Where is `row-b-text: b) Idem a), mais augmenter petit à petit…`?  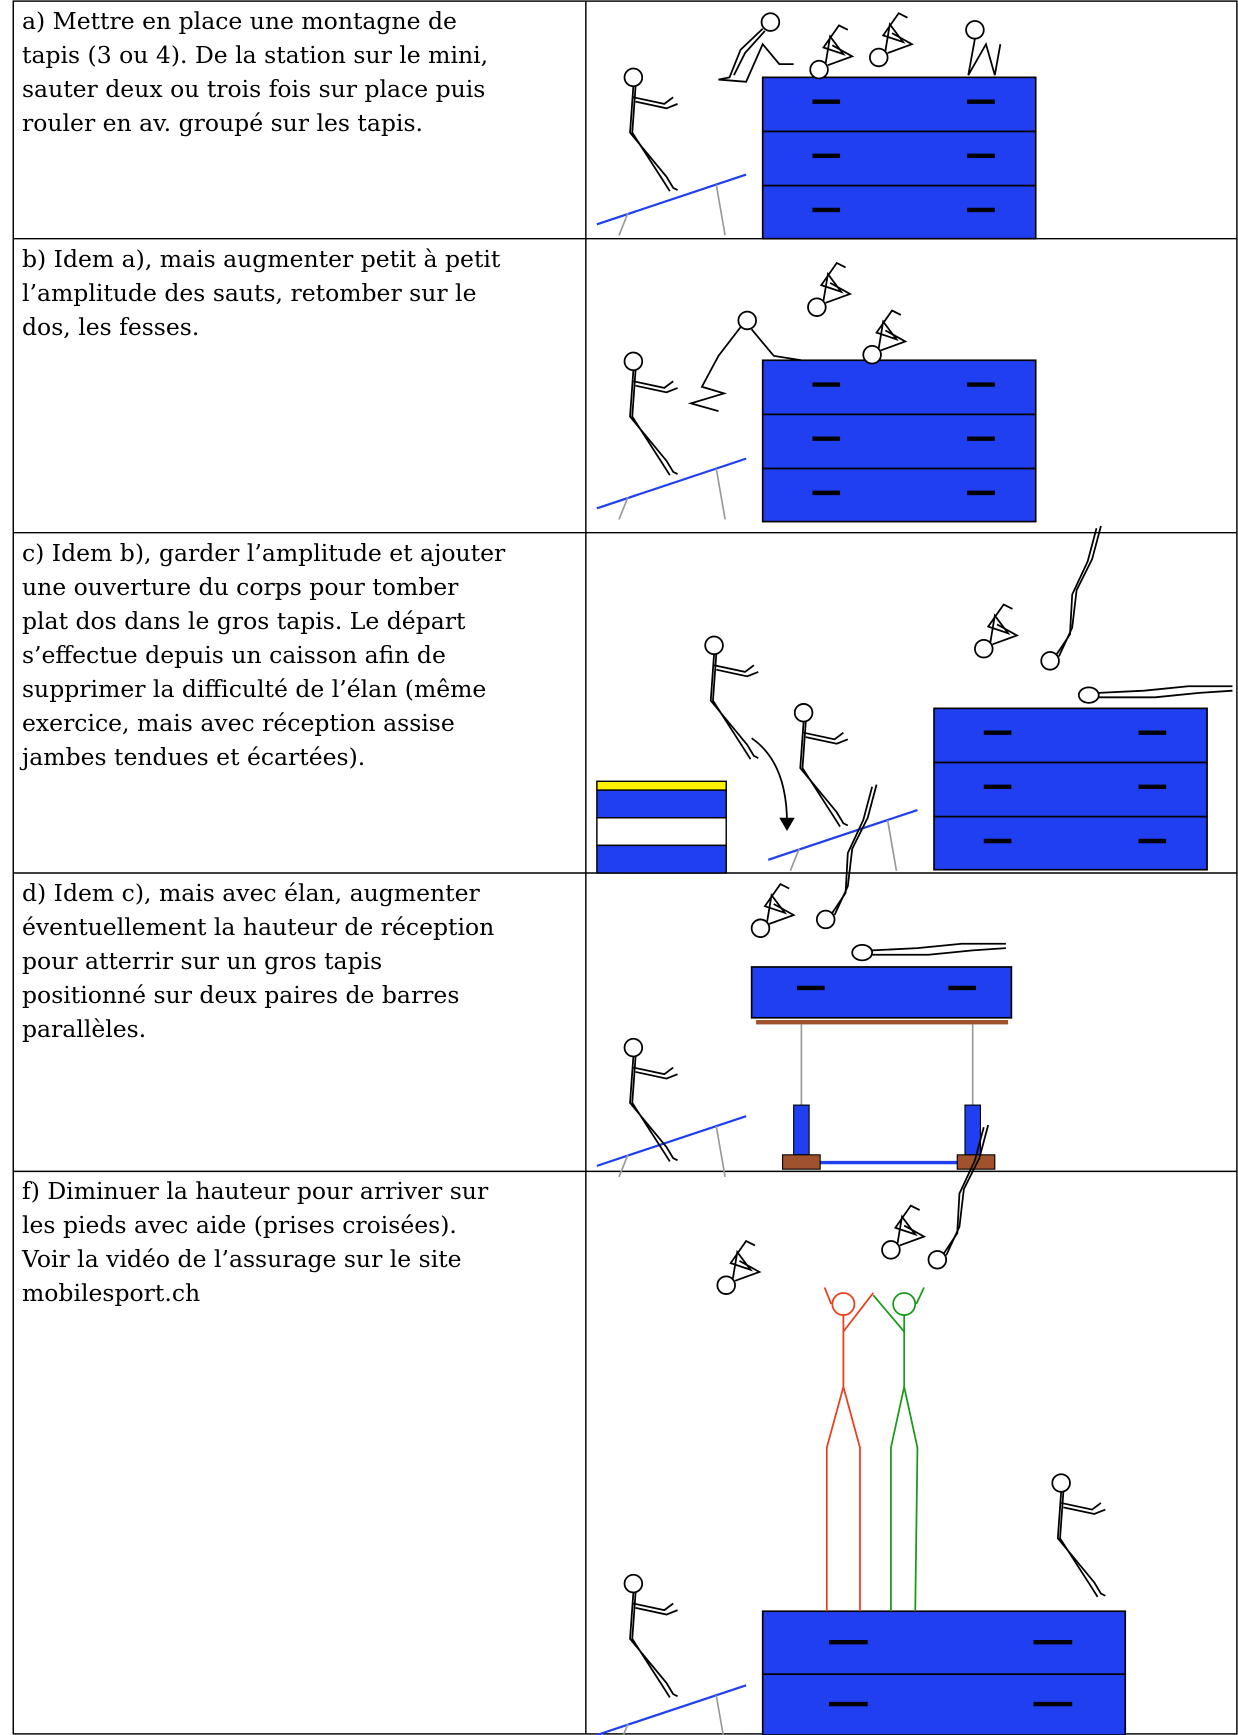
row-b-text: b) Idem a), mais augmenter petit à petit… is located at coordinates (302, 293).